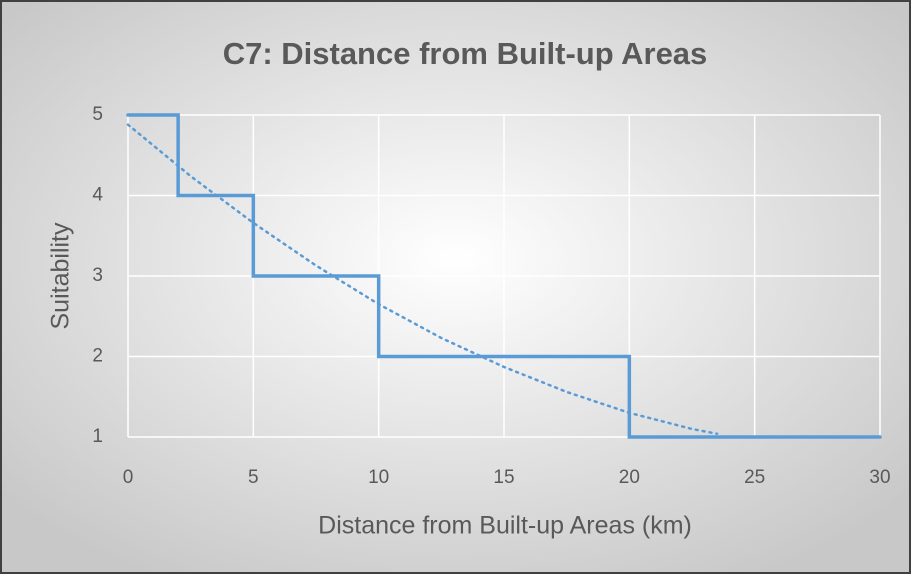 This screenshot has width=911, height=574. I want to click on x-tick-label: 10, so click(378, 477).